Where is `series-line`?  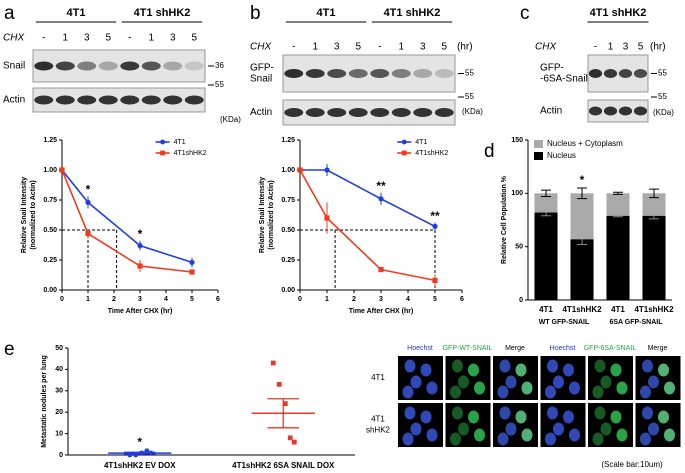
series-line is located at coordinates (367, 225).